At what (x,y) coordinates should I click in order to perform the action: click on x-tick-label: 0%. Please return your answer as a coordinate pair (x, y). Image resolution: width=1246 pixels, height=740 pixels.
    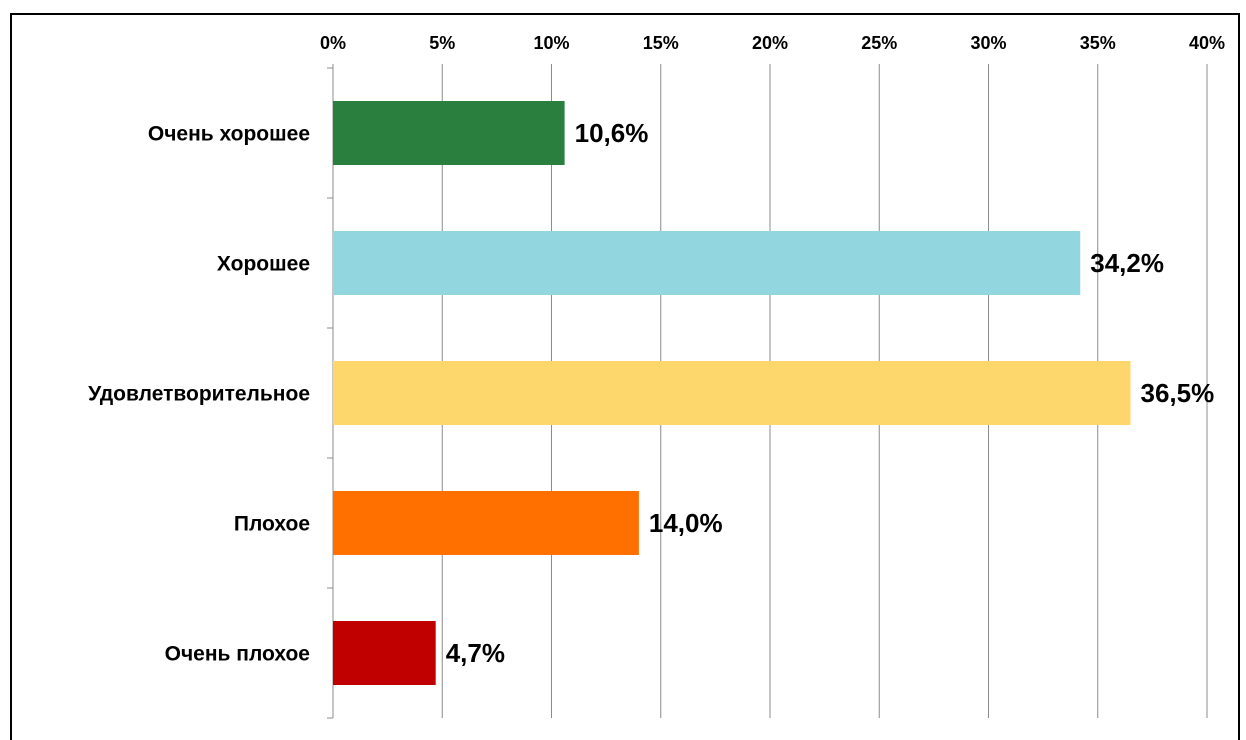
    Looking at the image, I should click on (333, 43).